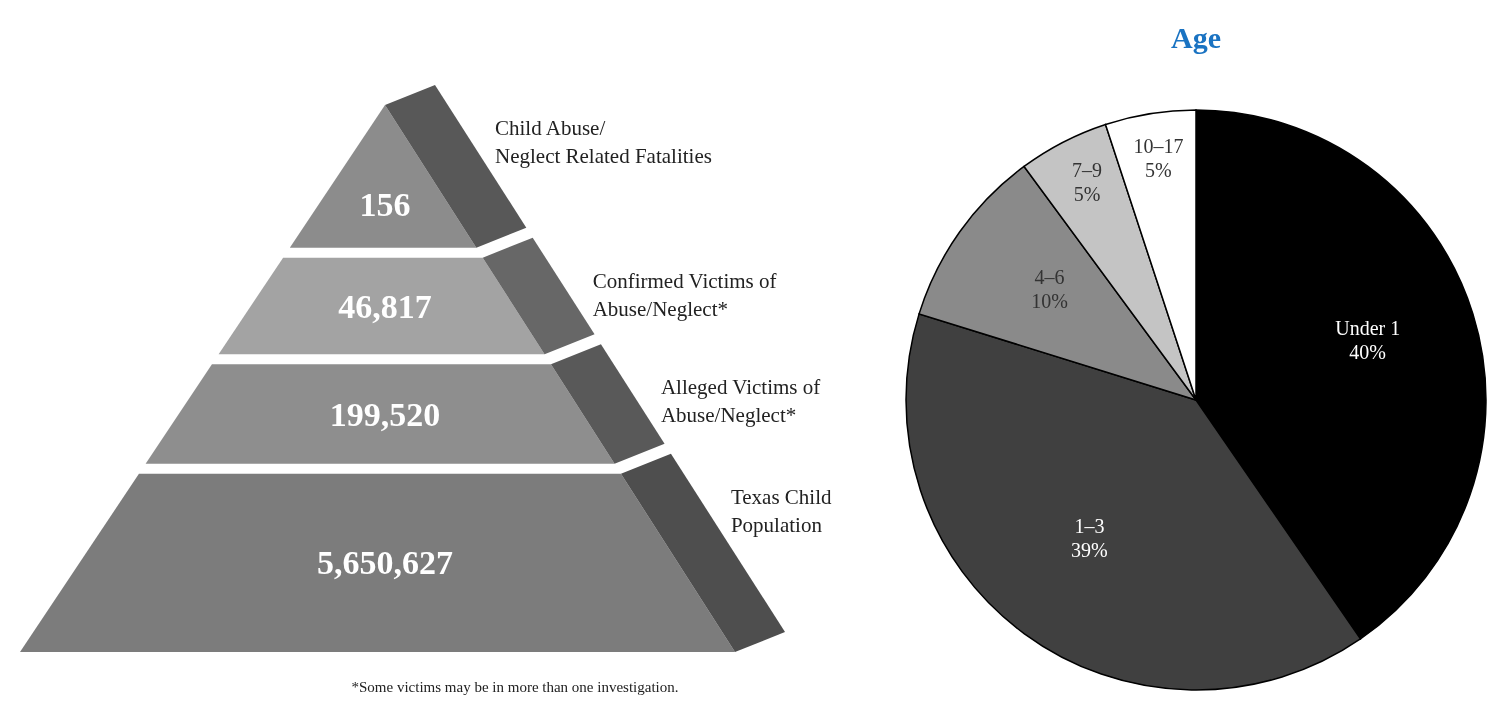 The height and width of the screenshot is (708, 1496). Describe the element at coordinates (1196, 37) in the screenshot. I see `chart-title: Age` at that location.